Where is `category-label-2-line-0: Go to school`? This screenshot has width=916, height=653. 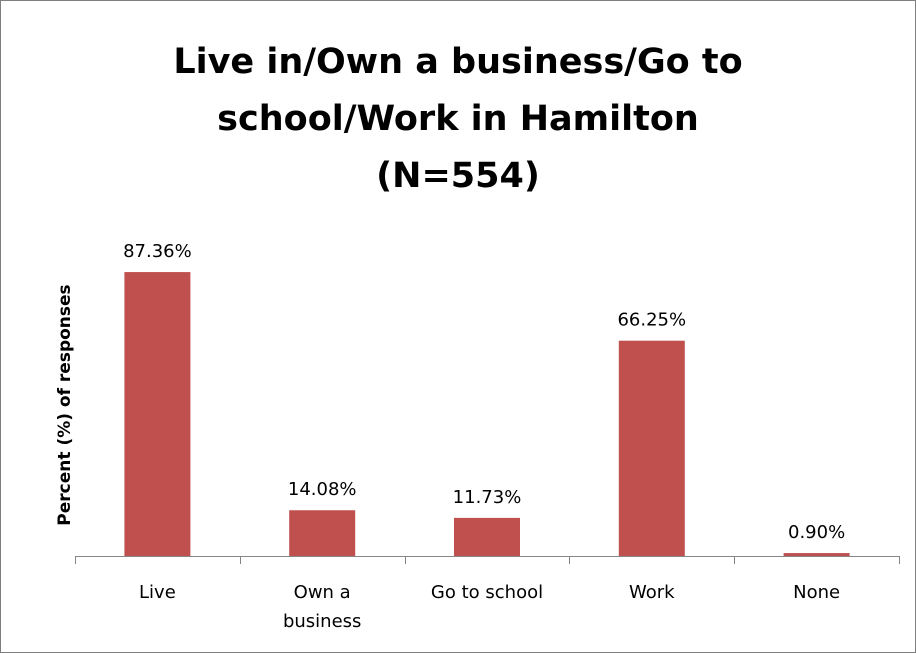 category-label-2-line-0: Go to school is located at coordinates (487, 592).